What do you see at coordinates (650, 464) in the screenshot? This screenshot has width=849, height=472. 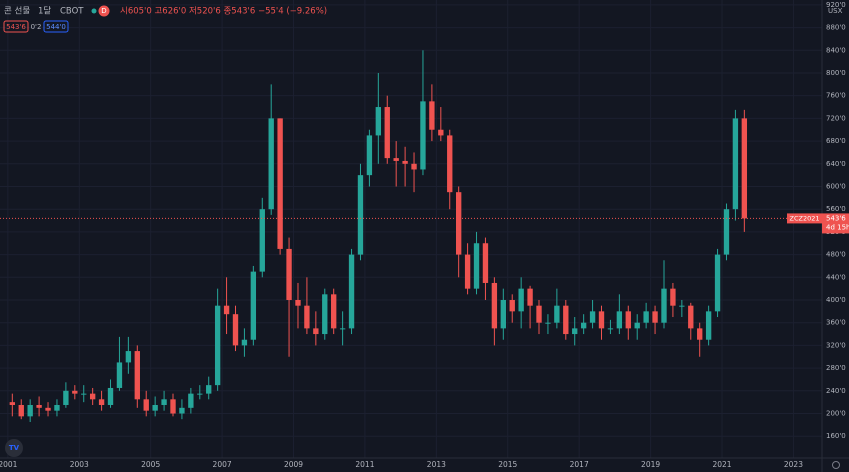 I see `x-tick-label: 2019` at bounding box center [650, 464].